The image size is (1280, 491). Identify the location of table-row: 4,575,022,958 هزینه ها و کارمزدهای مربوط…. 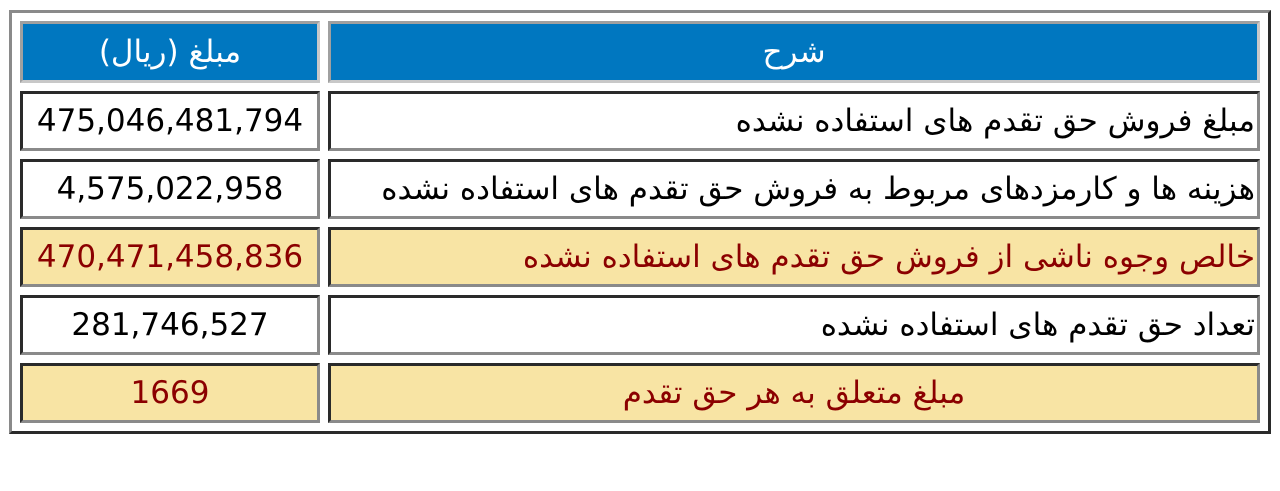
(640, 189).